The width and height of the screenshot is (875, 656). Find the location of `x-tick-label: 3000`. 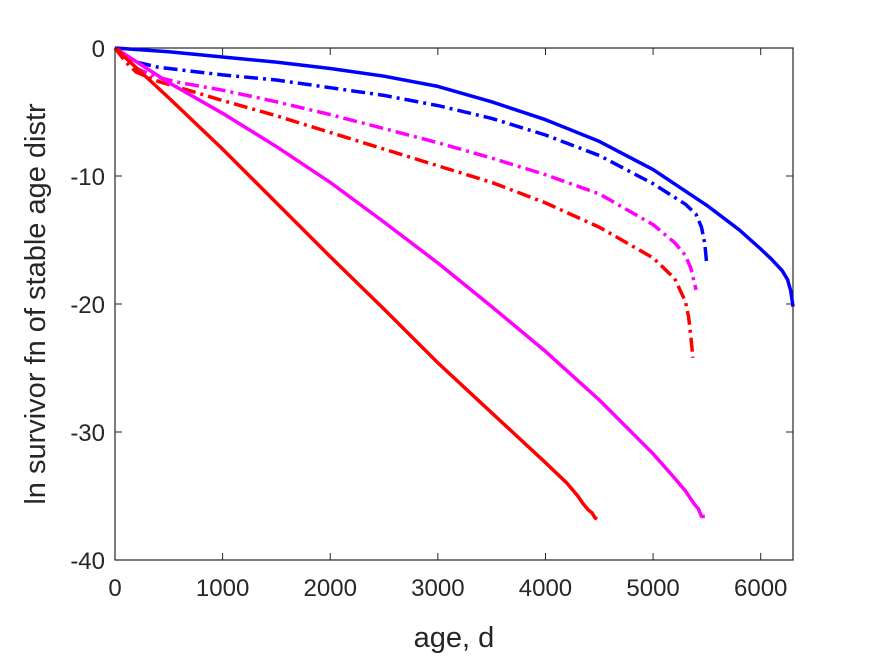

x-tick-label: 3000 is located at coordinates (437, 588).